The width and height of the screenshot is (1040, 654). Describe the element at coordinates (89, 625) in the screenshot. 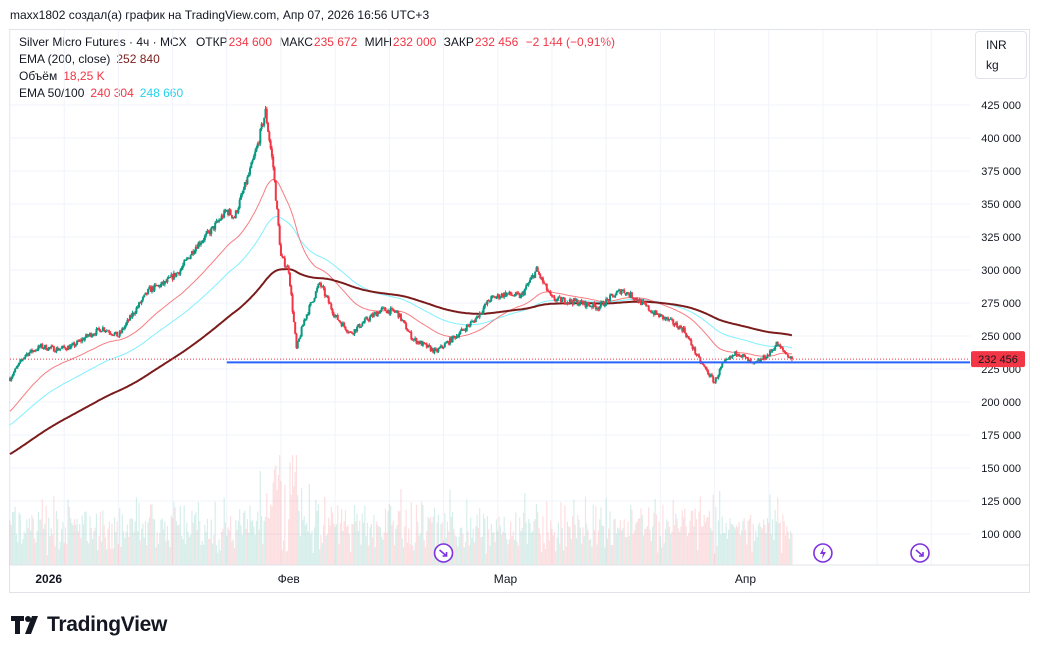

I see `tradingview-logo: TradingView` at that location.